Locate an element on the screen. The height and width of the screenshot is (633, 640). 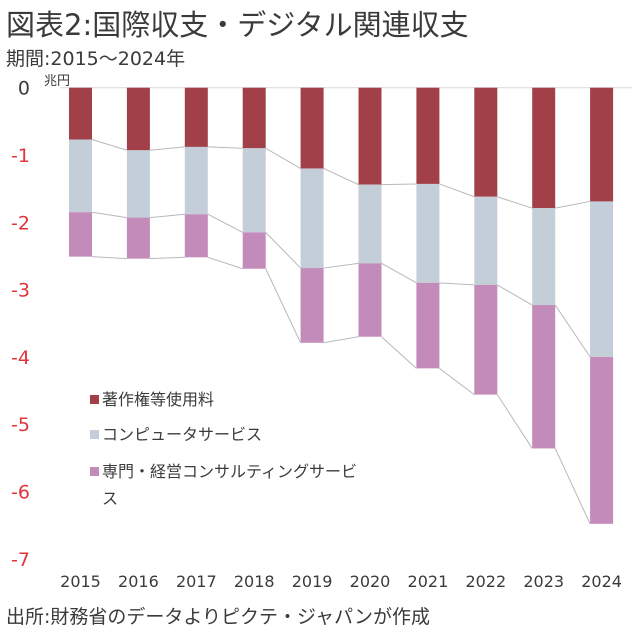
y-tick-label: -1 is located at coordinates (20, 156).